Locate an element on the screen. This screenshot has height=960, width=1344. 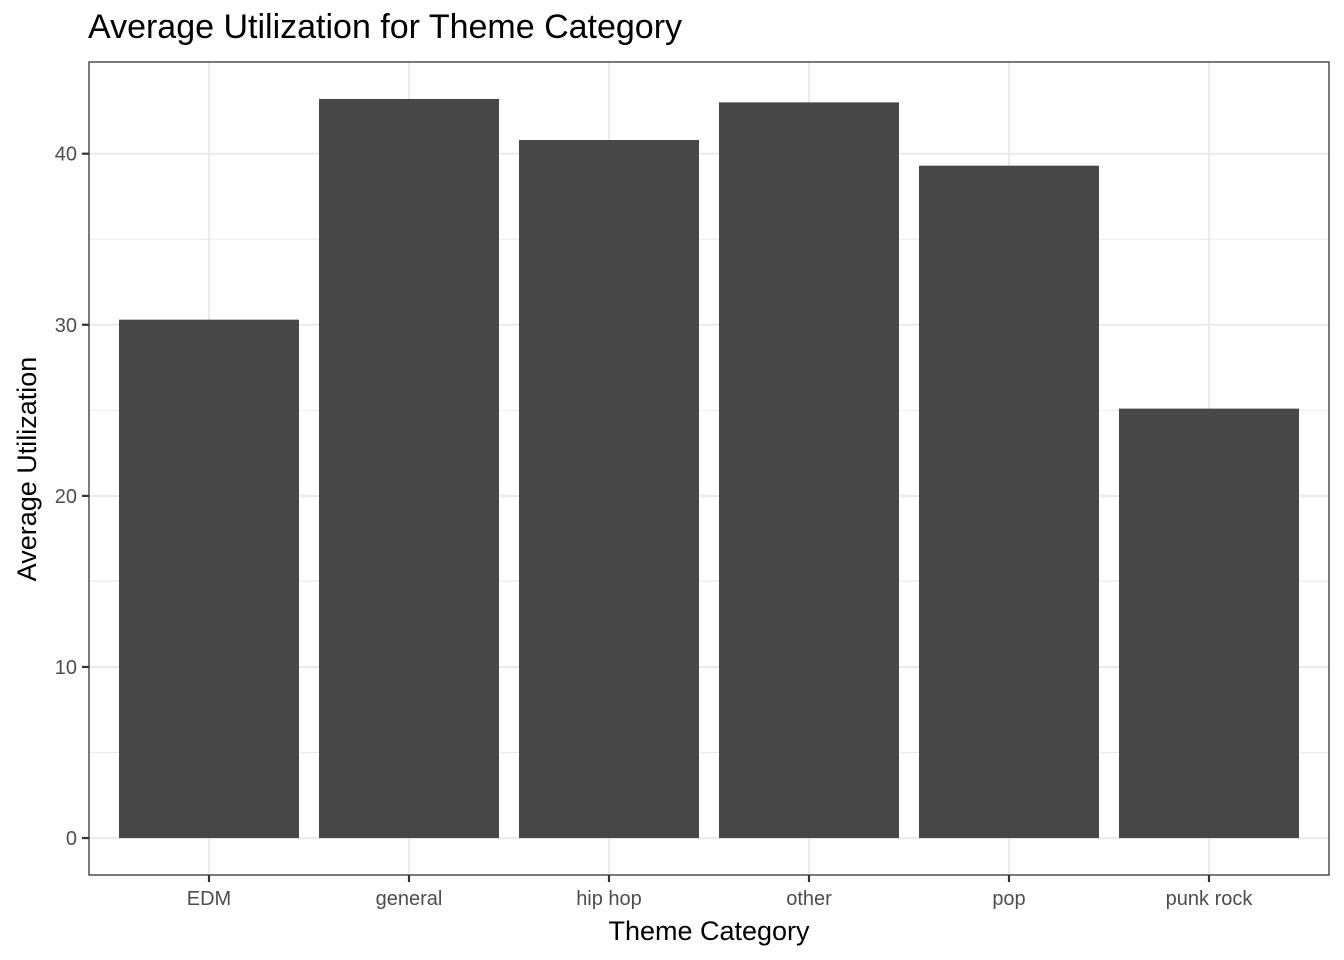
bar-punk-rock is located at coordinates (1209, 623).